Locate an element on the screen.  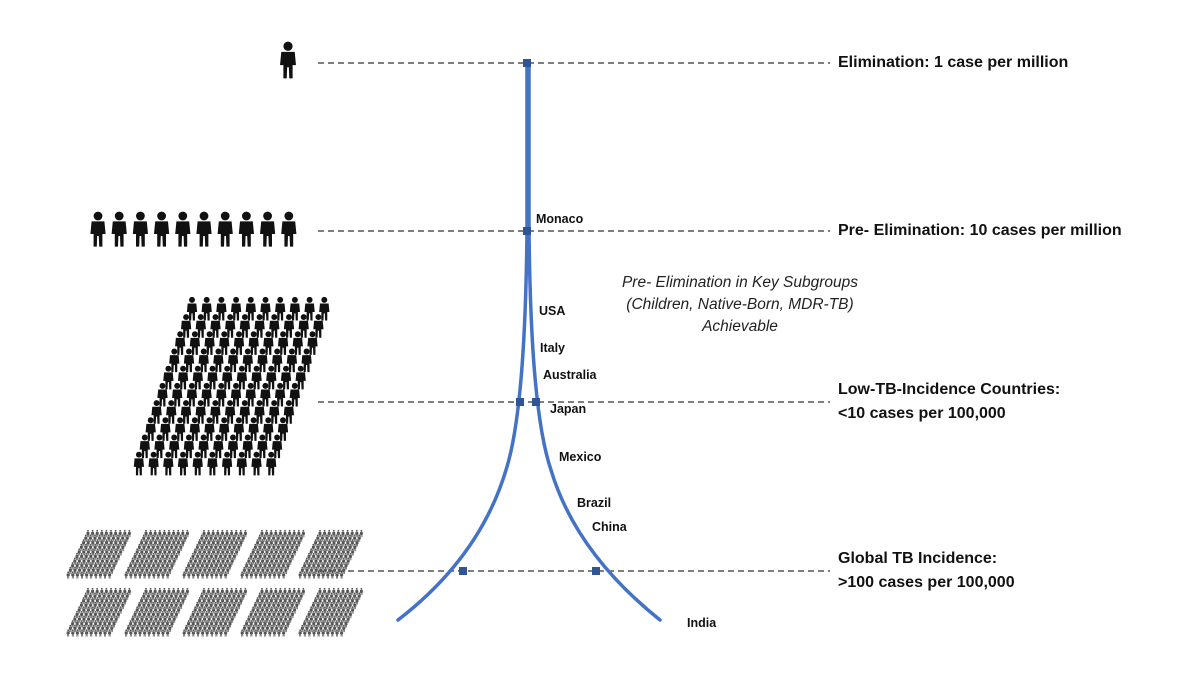
country-label-india: India is located at coordinates (702, 623).